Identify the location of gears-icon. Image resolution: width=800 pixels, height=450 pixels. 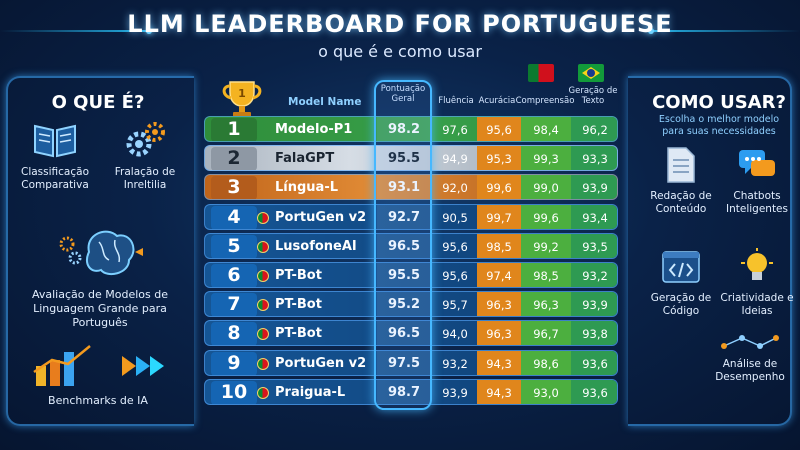
(145, 139).